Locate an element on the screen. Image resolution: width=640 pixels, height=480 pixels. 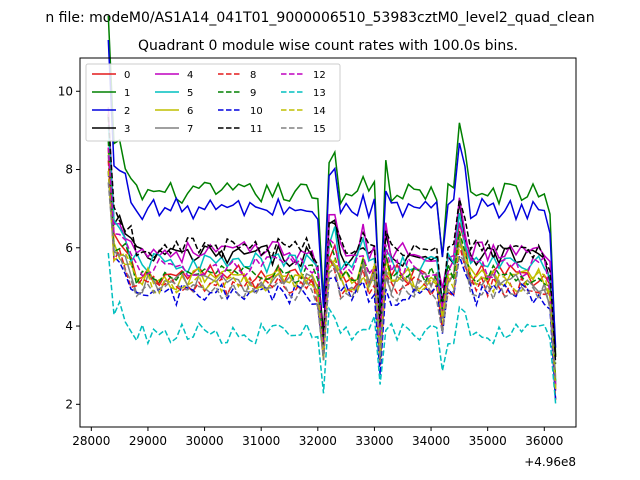
x-tick-label: 36000 is located at coordinates (544, 441).